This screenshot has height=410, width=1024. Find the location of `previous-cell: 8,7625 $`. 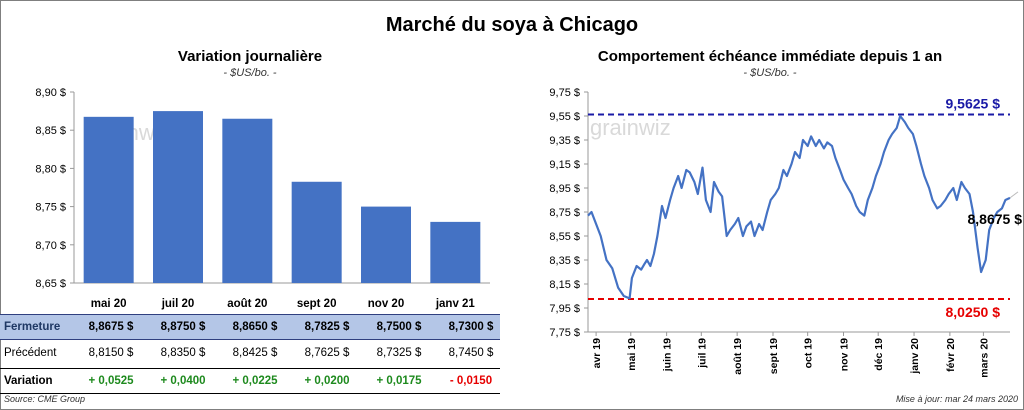

previous-cell: 8,7625 $ is located at coordinates (327, 353).